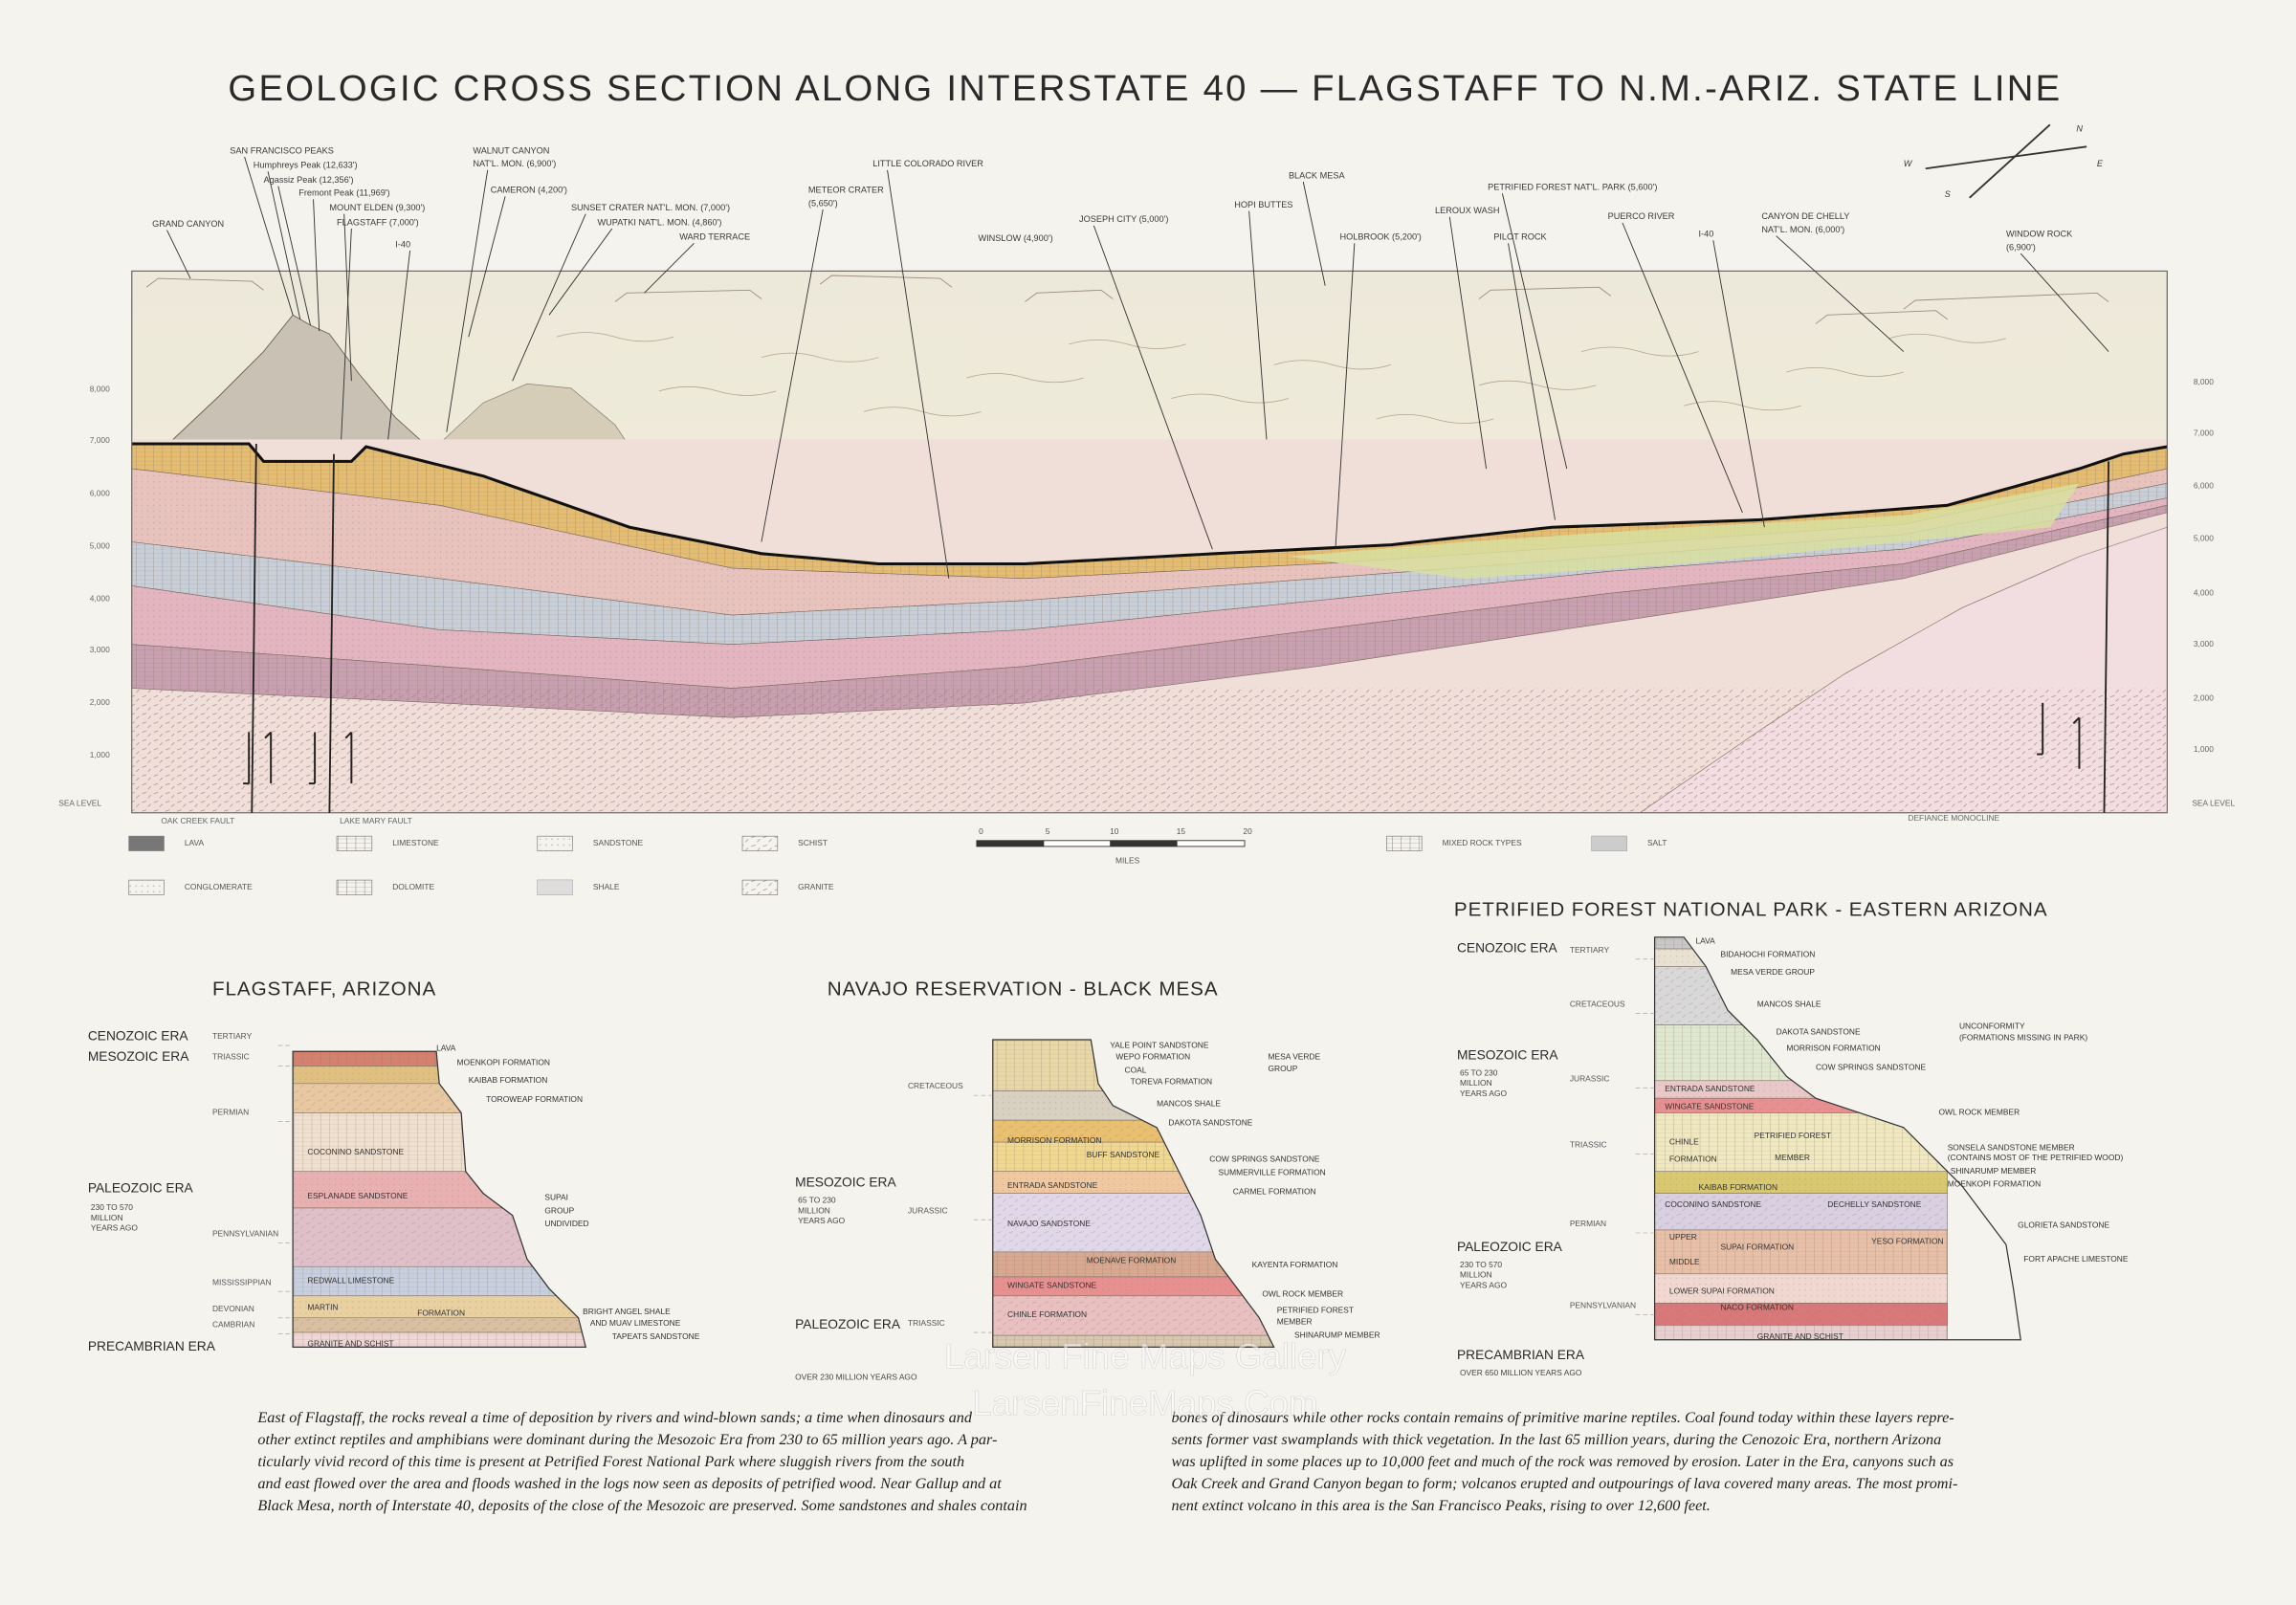 This screenshot has height=1605, width=2296. I want to click on formation-label: FORT APACHE LIMESTONE, so click(2076, 1259).